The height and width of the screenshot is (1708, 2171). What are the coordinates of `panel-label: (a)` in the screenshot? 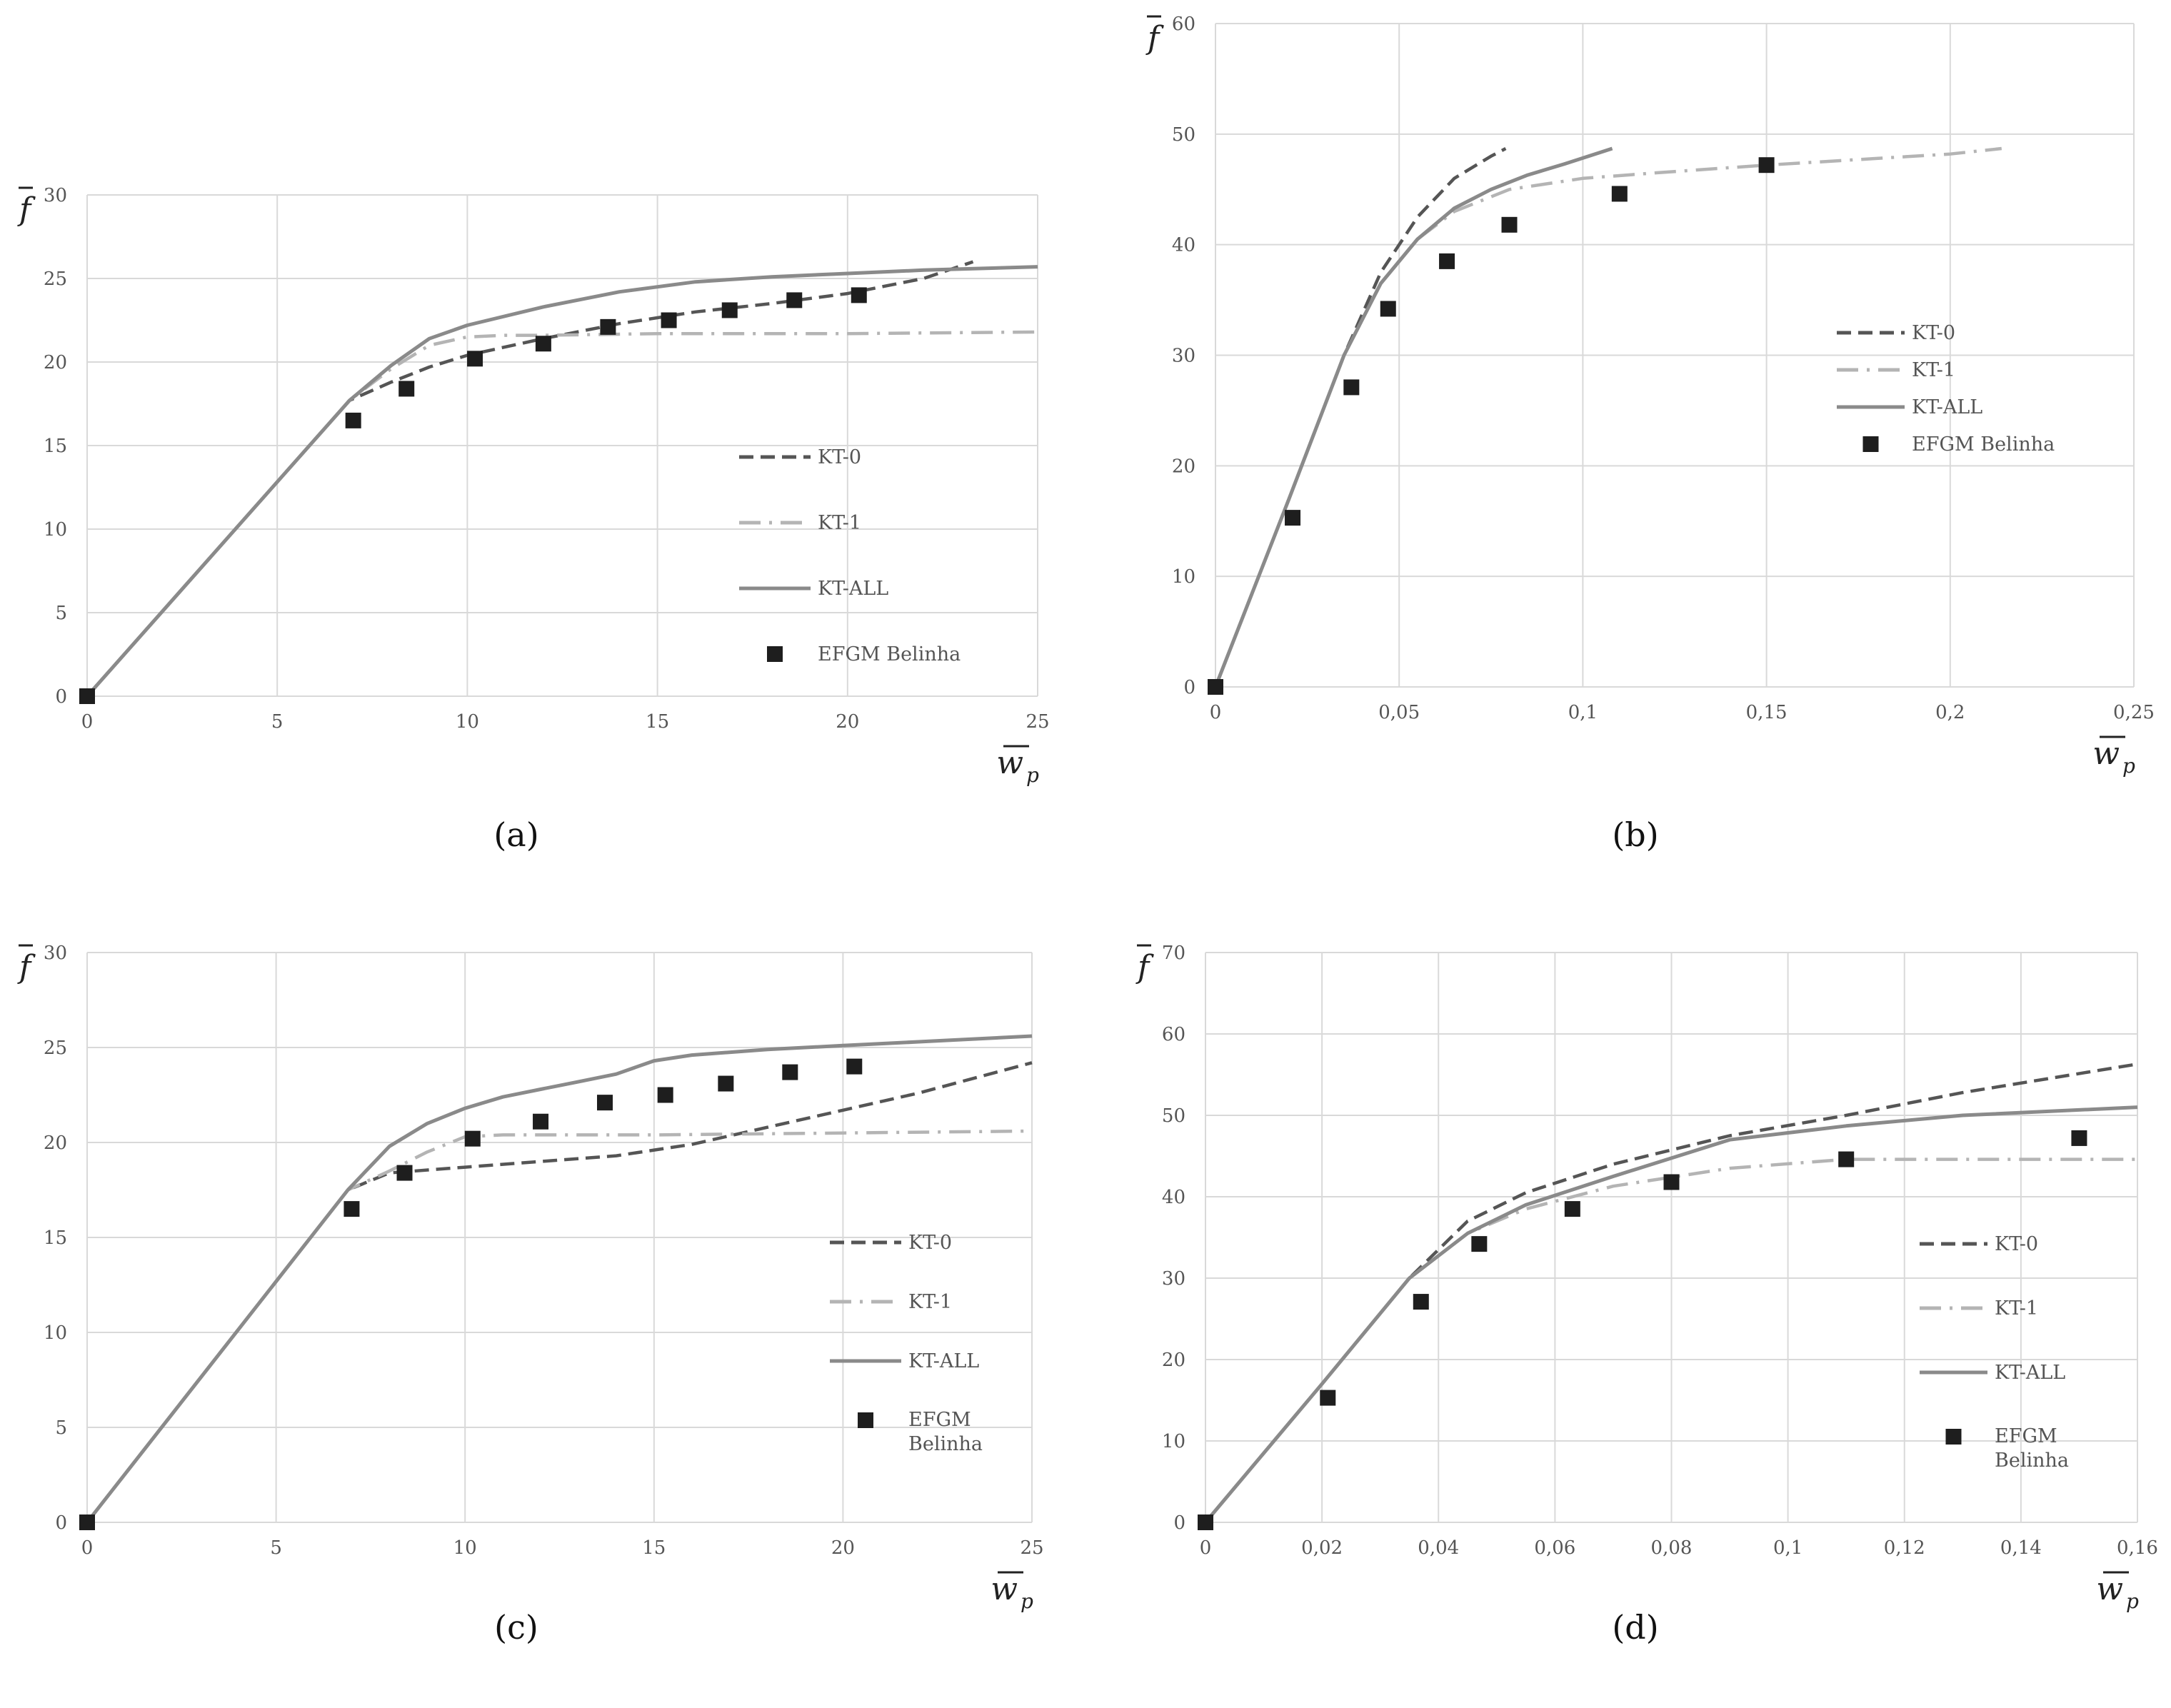 It's located at (515, 834).